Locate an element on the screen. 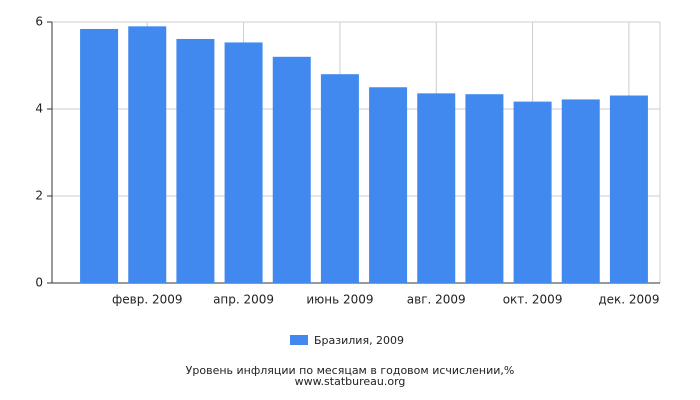  y-tick-label: 6 is located at coordinates (39, 22).